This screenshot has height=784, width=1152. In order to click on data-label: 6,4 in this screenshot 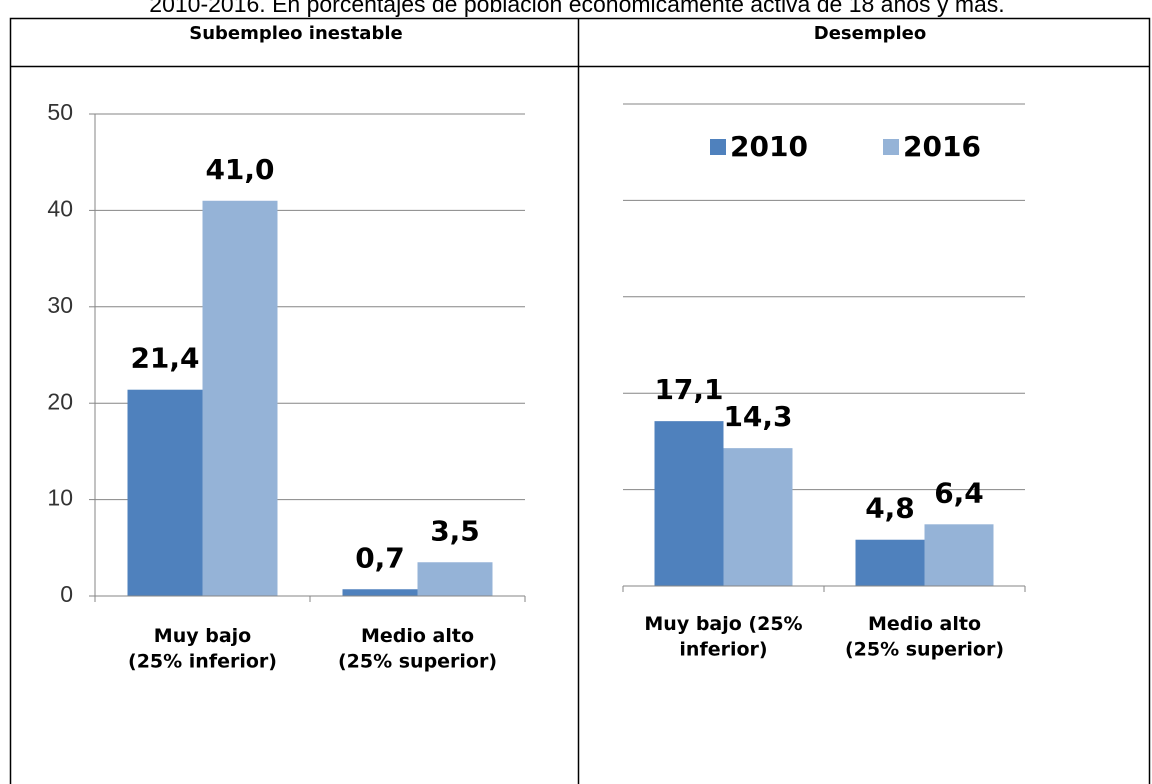, I will do `click(959, 492)`.